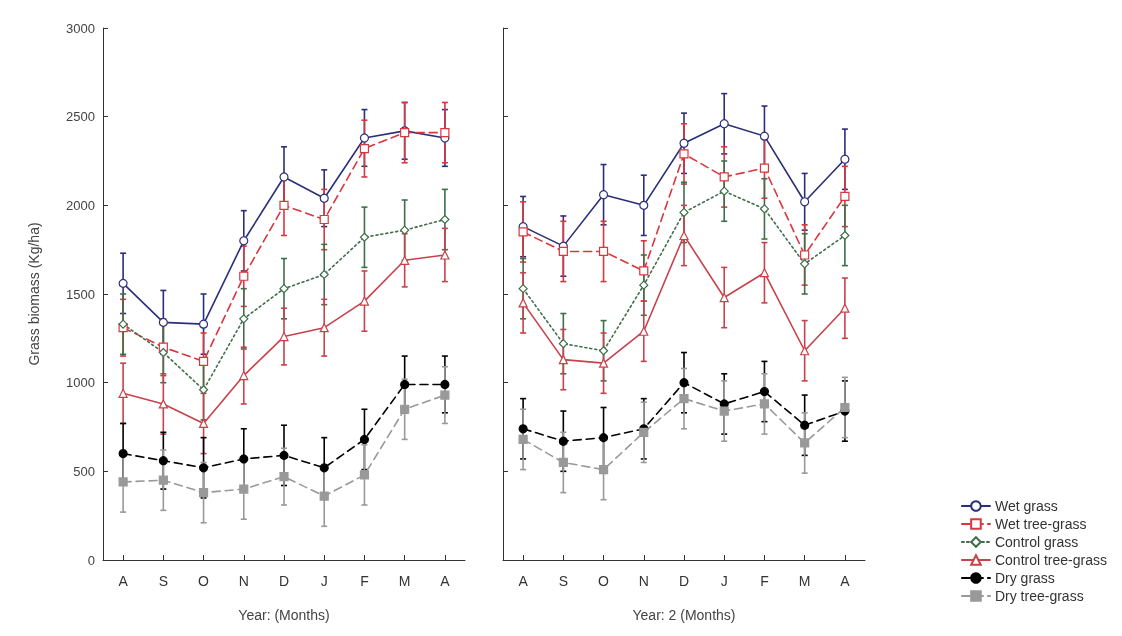 This screenshot has width=1122, height=636. Describe the element at coordinates (1036, 542) in the screenshot. I see `legend-label: Control grass` at that location.